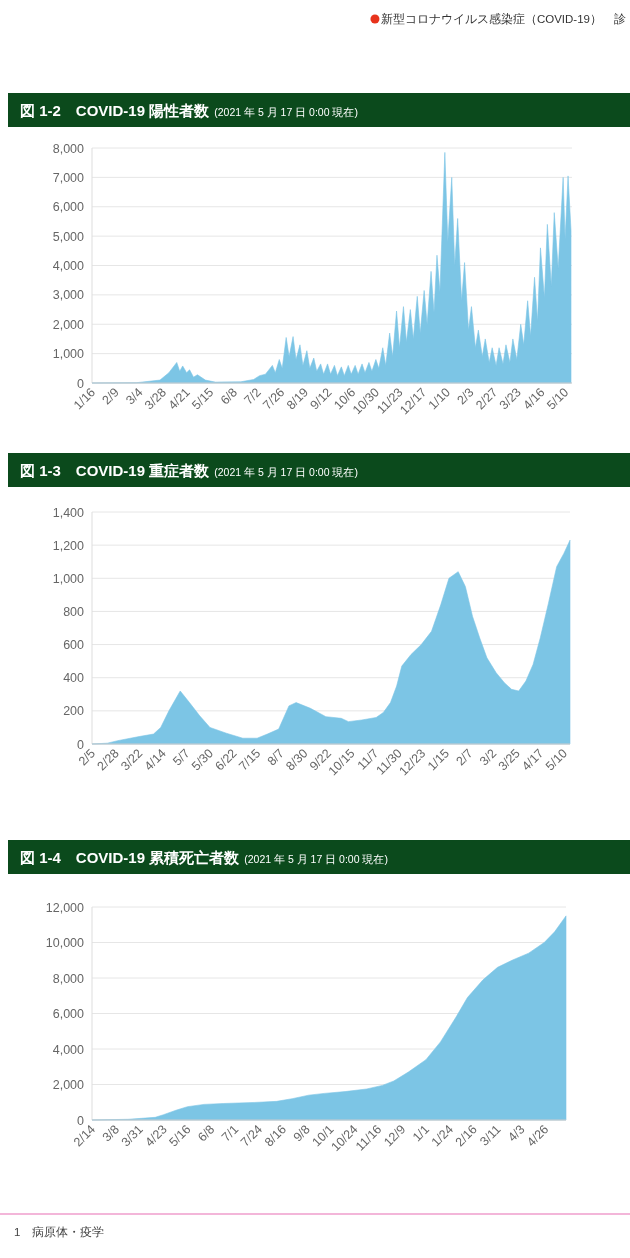 This screenshot has width=630, height=1258. I want to click on y-tick-label: 1,400, so click(68, 512).